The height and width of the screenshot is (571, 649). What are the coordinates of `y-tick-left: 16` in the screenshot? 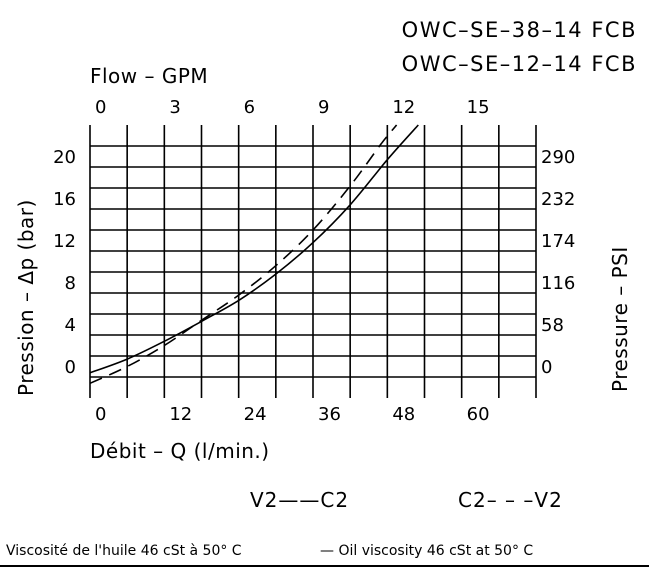 It's located at (64, 199).